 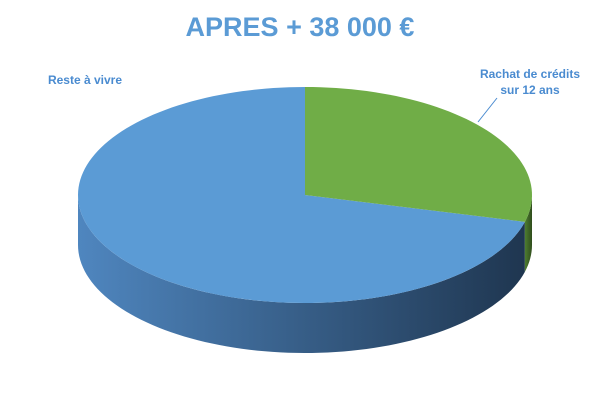 What do you see at coordinates (487, 110) in the screenshot?
I see `leader-line` at bounding box center [487, 110].